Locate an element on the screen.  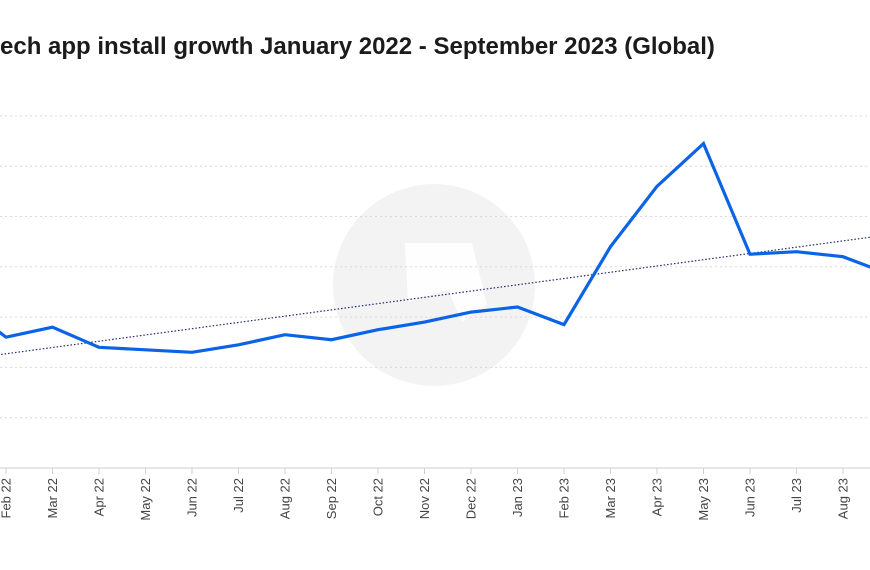
x-tick-label: Feb 22 is located at coordinates (7, 498).